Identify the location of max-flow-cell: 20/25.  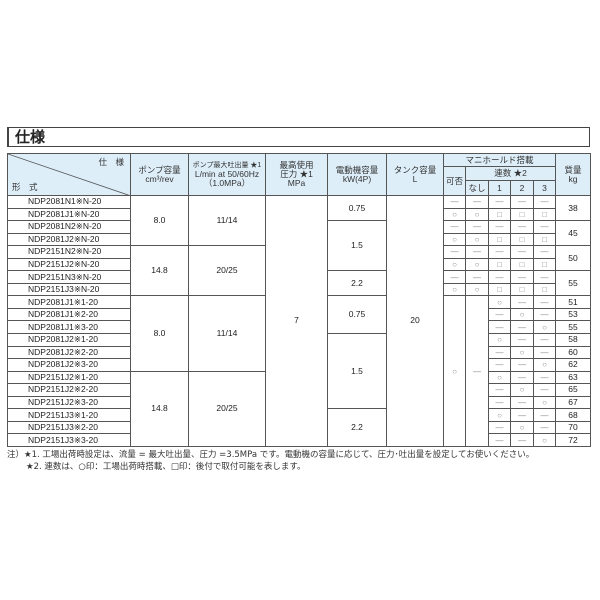
(227, 408).